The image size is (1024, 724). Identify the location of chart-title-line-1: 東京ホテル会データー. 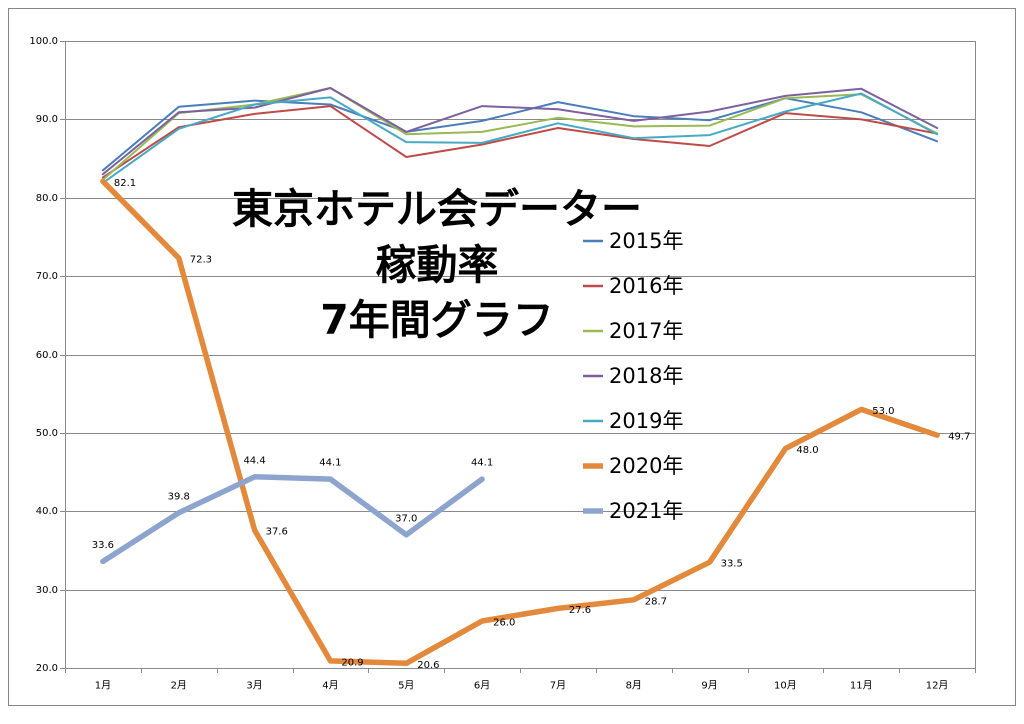
(437, 209).